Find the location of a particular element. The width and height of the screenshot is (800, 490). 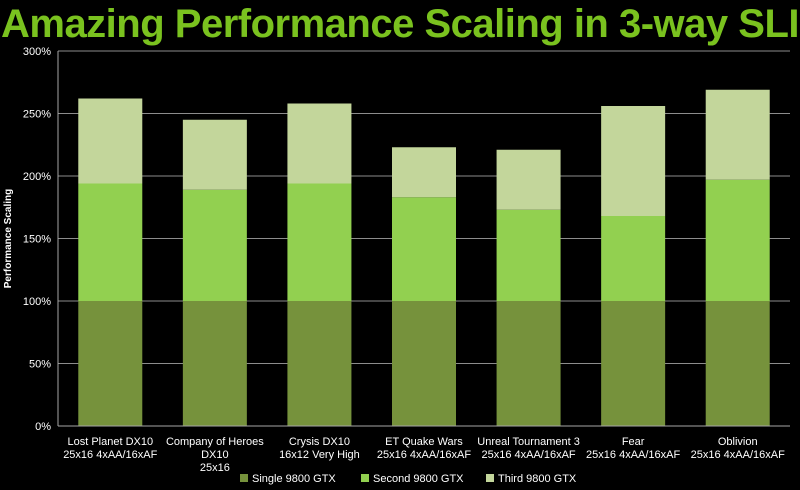

legend-label: Single 9800 GTX is located at coordinates (294, 479).